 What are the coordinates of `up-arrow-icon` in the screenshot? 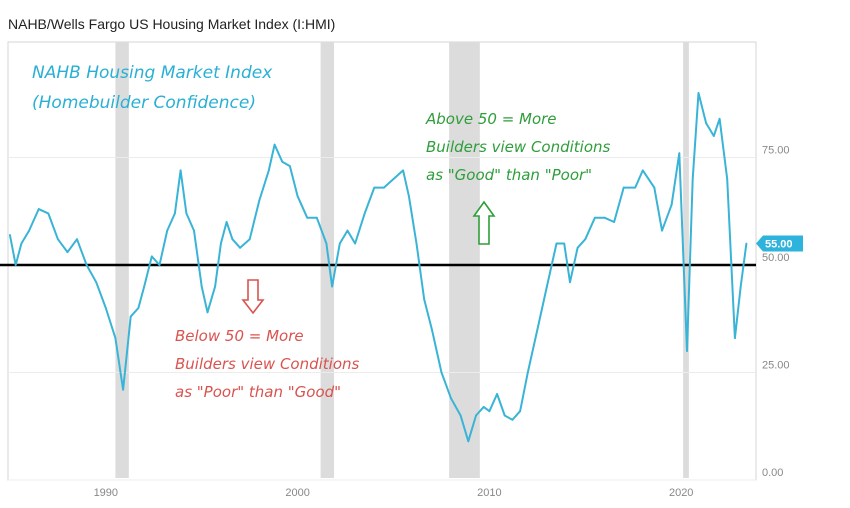 It's located at (484, 222).